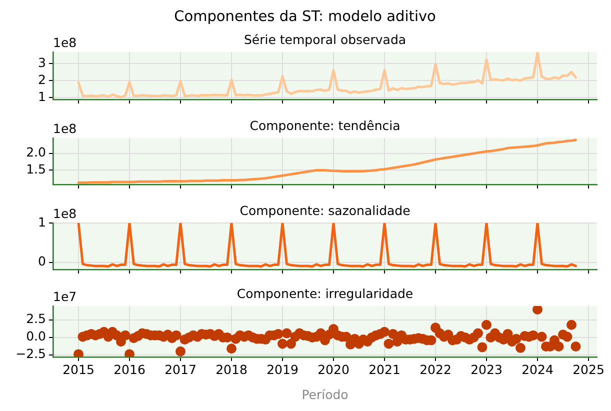 Image resolution: width=611 pixels, height=411 pixels. I want to click on text: 1e7, so click(65, 296).